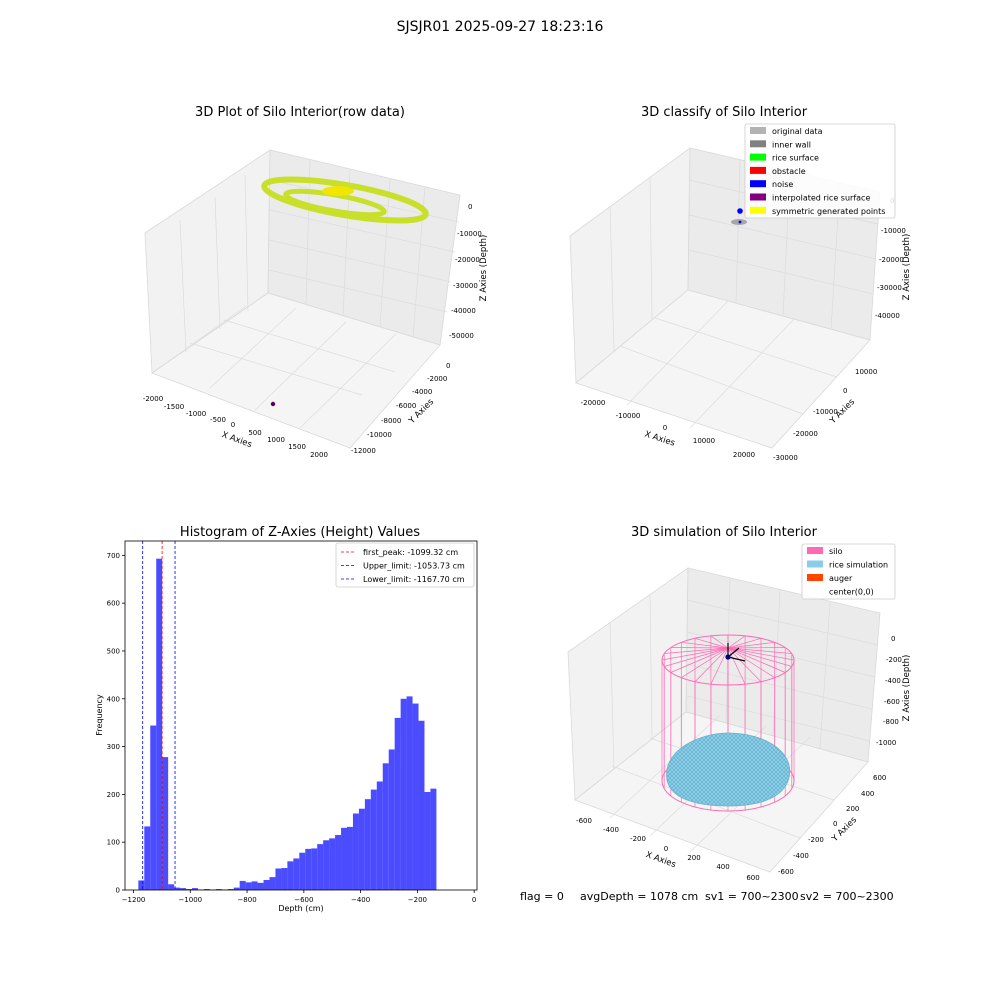 This screenshot has height=1000, width=1000. Describe the element at coordinates (805, 434) in the screenshot. I see `classify-y-tick: -20000` at that location.